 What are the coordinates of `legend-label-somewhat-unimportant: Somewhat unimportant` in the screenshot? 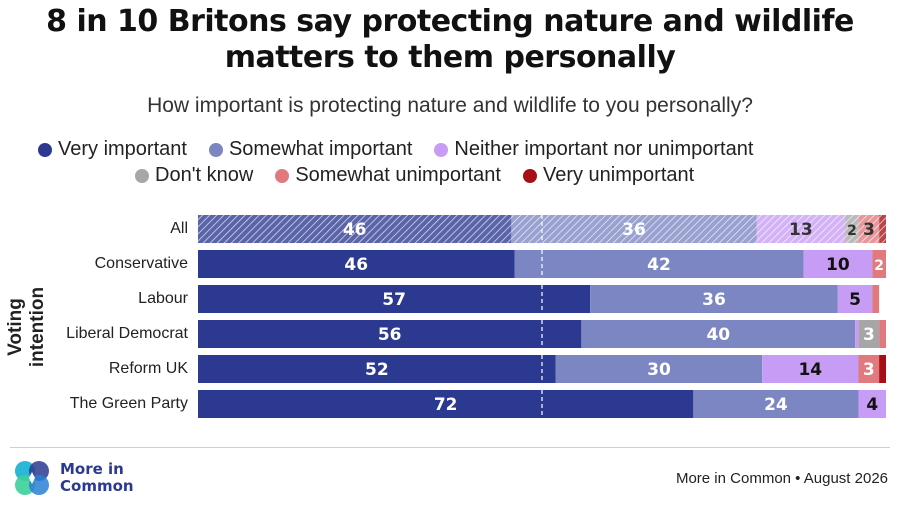 It's located at (398, 175).